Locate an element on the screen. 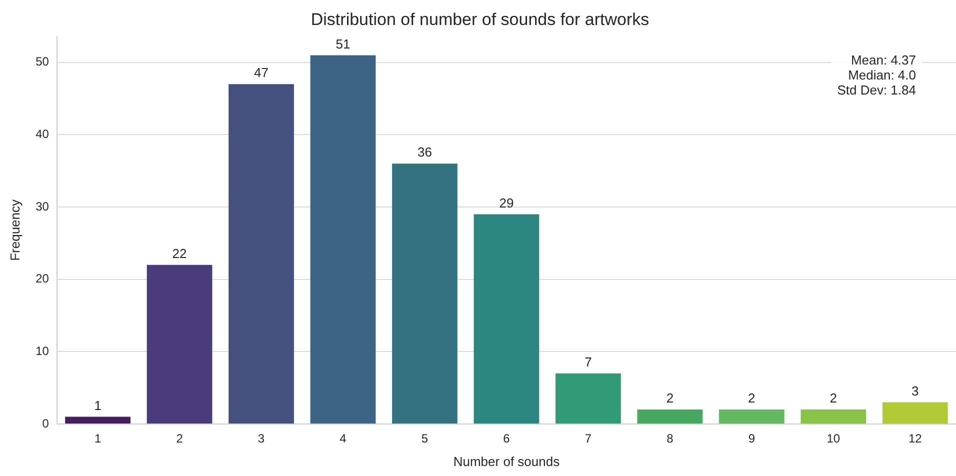 The image size is (956, 476). x-tick-label: 6 is located at coordinates (506, 439).